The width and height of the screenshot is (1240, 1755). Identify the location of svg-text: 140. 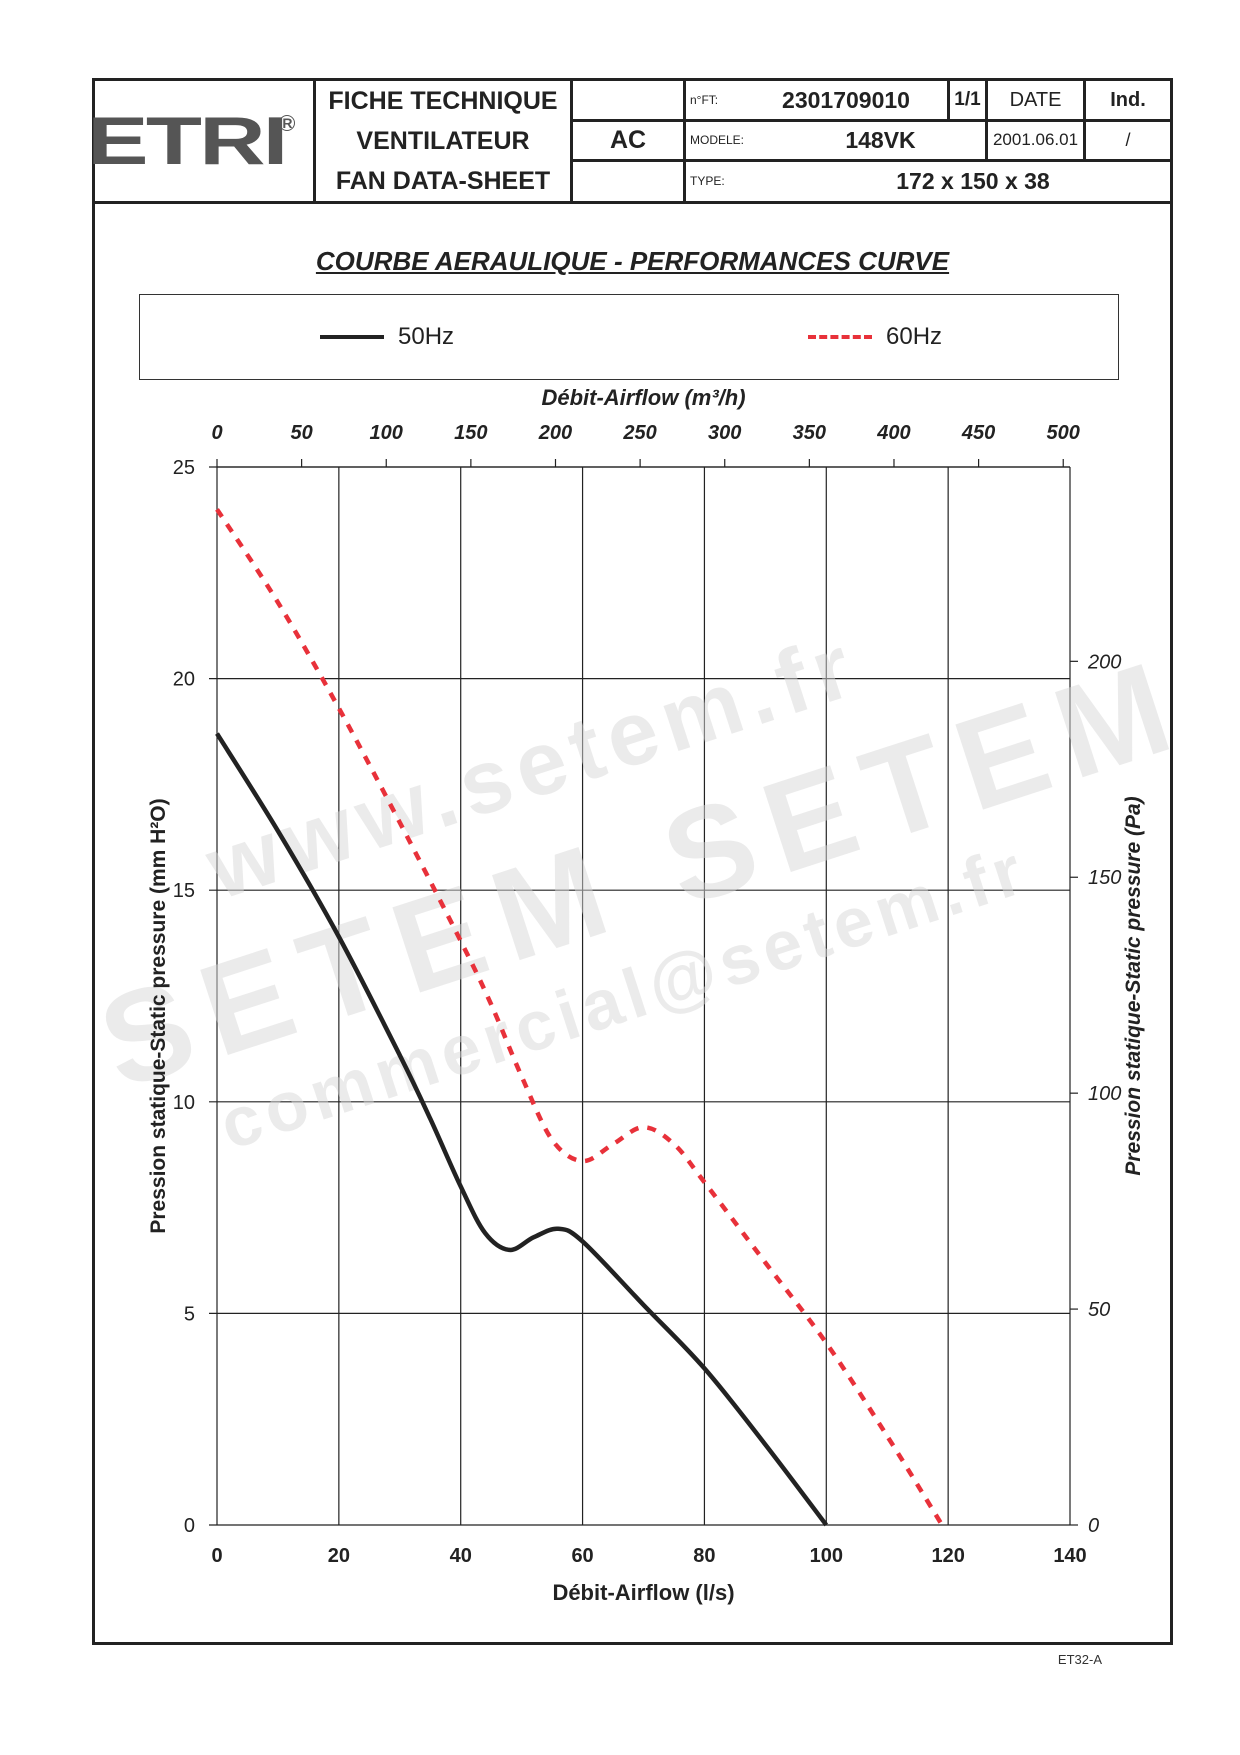
(1069, 1556).